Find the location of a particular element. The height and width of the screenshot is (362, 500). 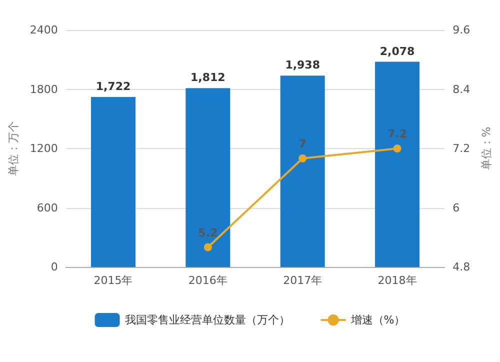

x-tick-label: 2016年 is located at coordinates (208, 280).